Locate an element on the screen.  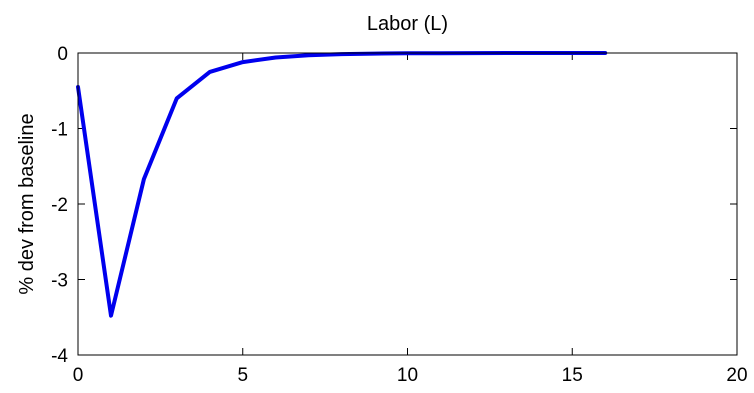
x-tick-label: 15 is located at coordinates (572, 375).